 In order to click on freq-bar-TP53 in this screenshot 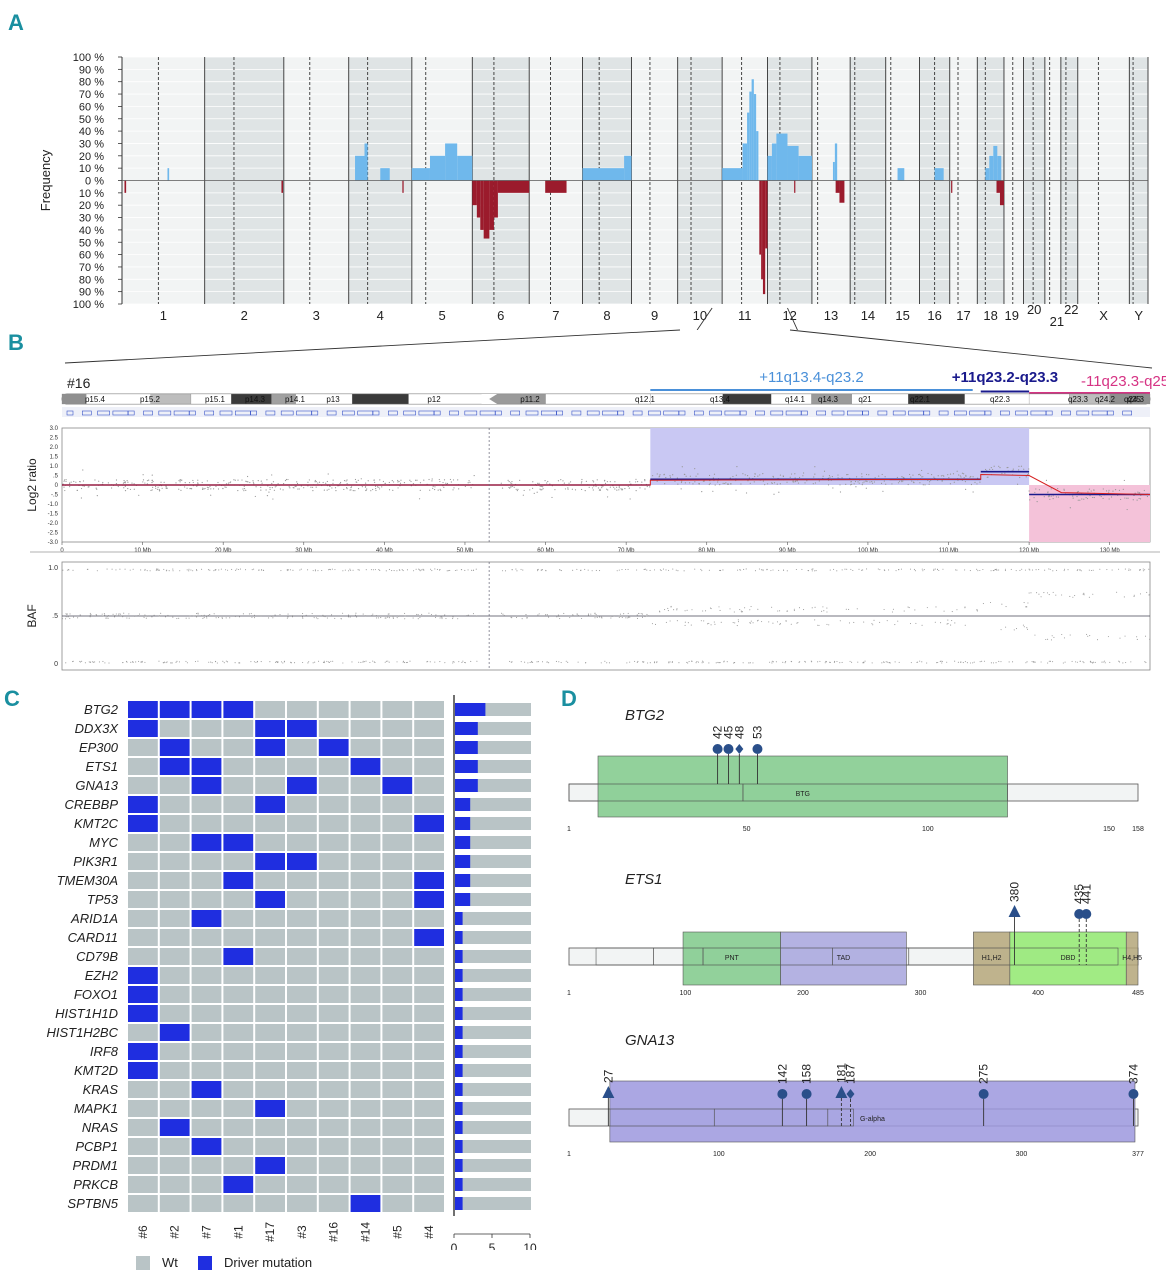, I will do `click(463, 899)`.